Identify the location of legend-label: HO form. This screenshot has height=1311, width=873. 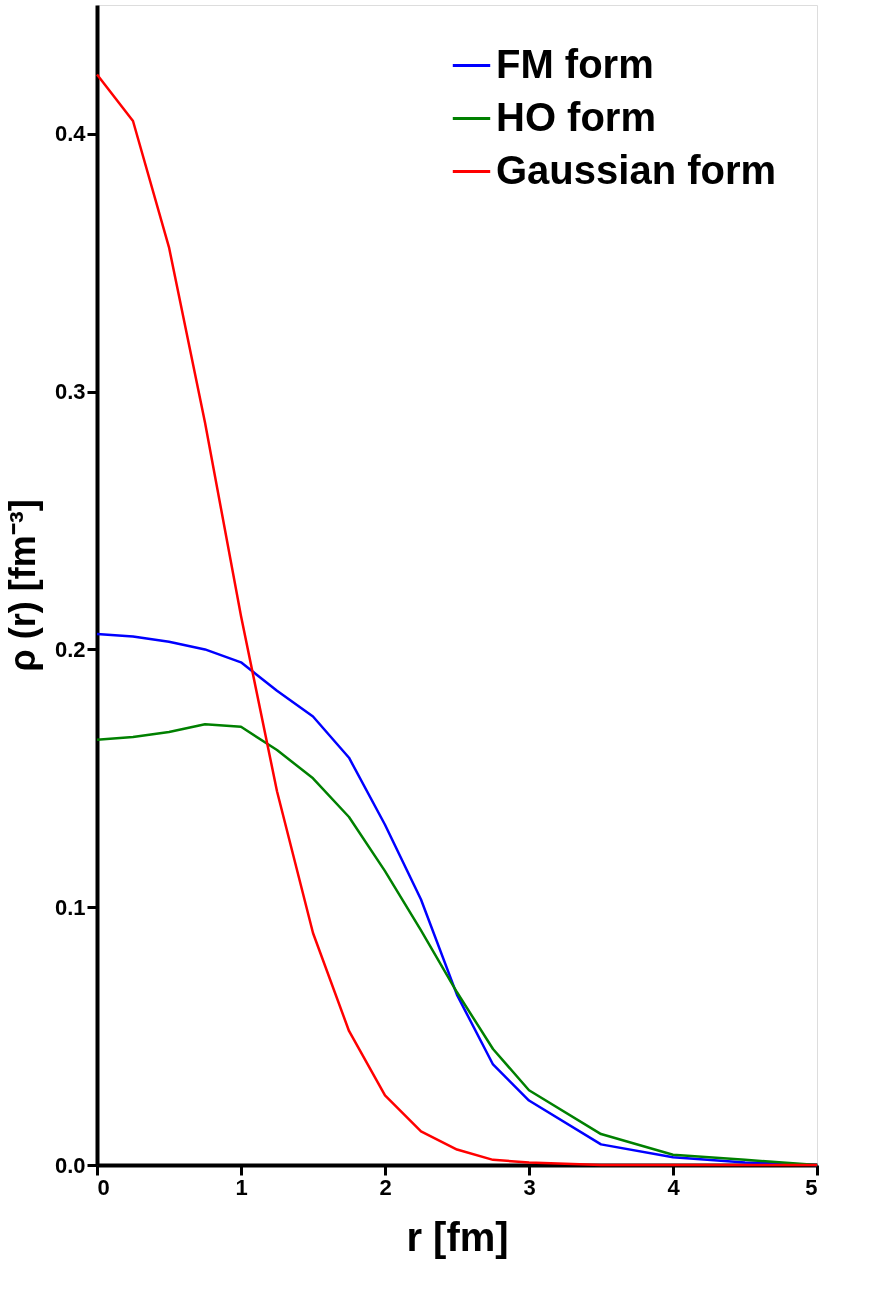
(576, 116).